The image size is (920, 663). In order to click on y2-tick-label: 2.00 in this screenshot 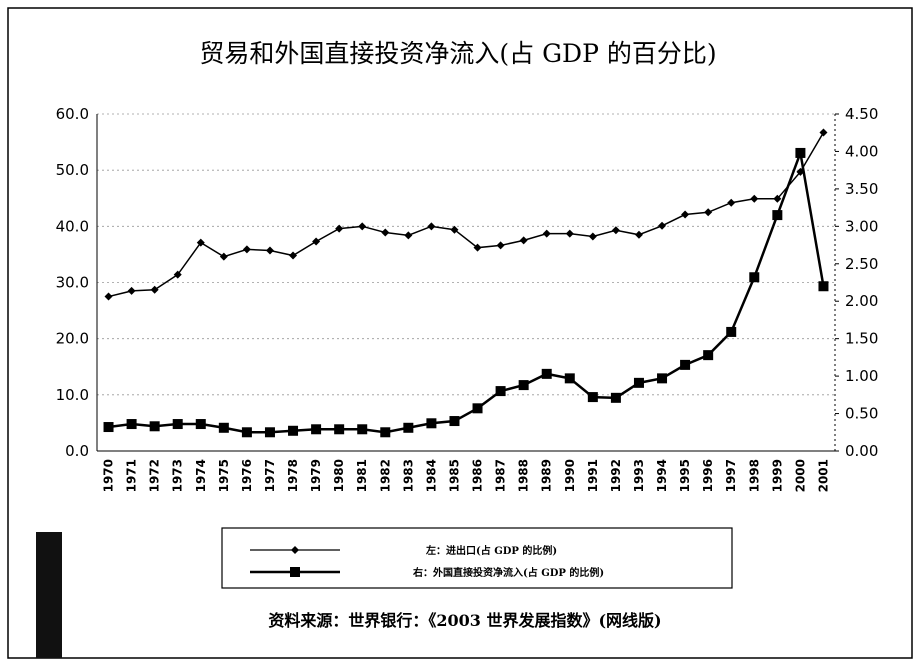, I will do `click(861, 301)`.